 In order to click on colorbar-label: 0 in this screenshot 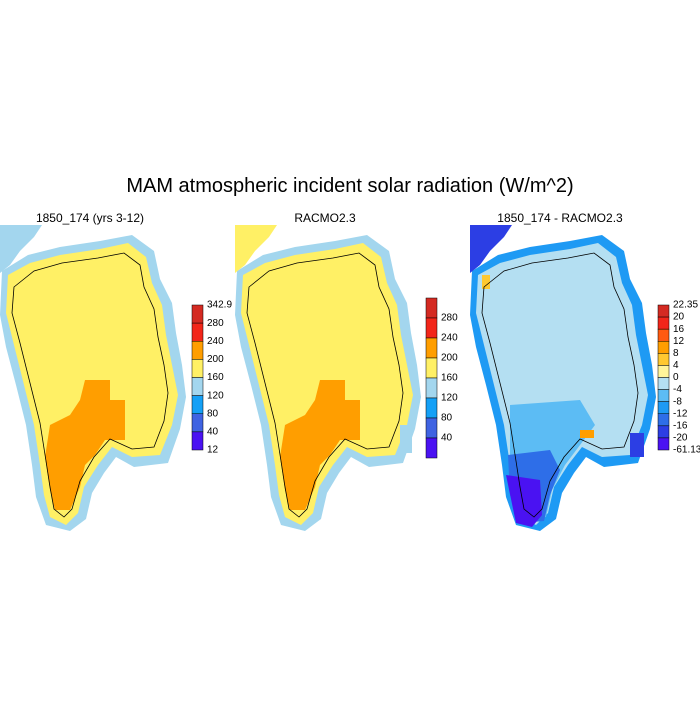, I will do `click(676, 377)`.